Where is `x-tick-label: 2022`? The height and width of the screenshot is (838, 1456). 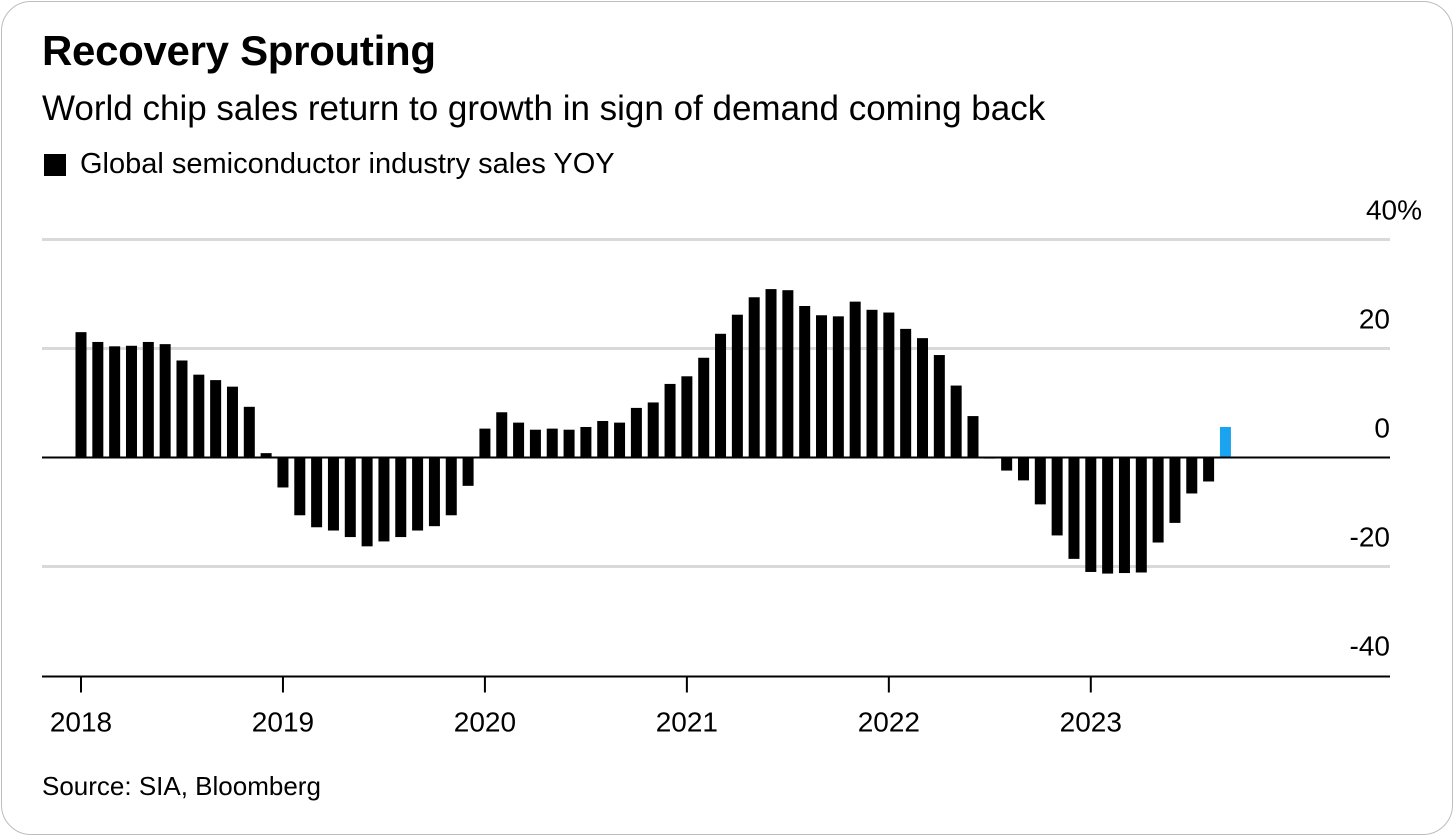 x-tick-label: 2022 is located at coordinates (889, 722).